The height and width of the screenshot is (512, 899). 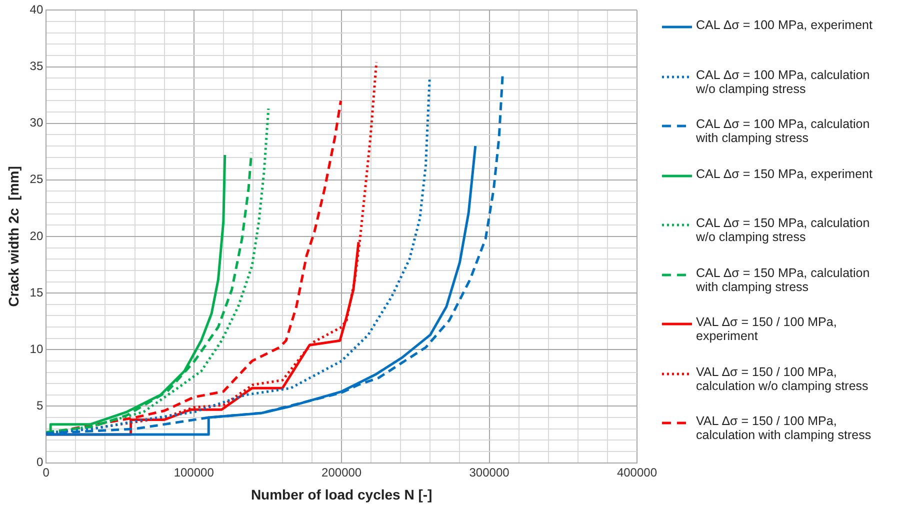 What do you see at coordinates (489, 472) in the screenshot?
I see `x-tick-label: 300000` at bounding box center [489, 472].